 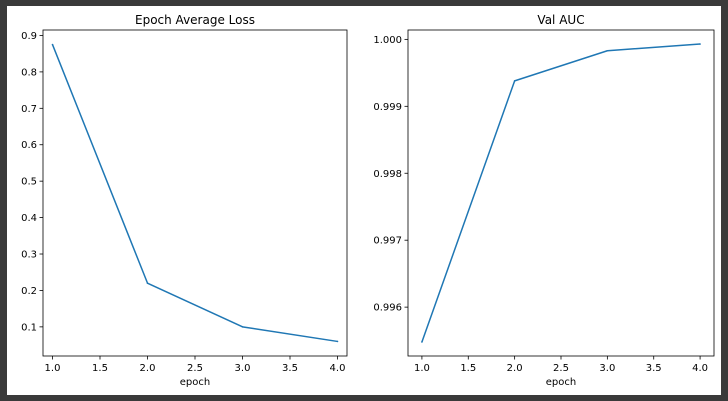 What do you see at coordinates (29, 218) in the screenshot?
I see `y-tick-label: 0.4` at bounding box center [29, 218].